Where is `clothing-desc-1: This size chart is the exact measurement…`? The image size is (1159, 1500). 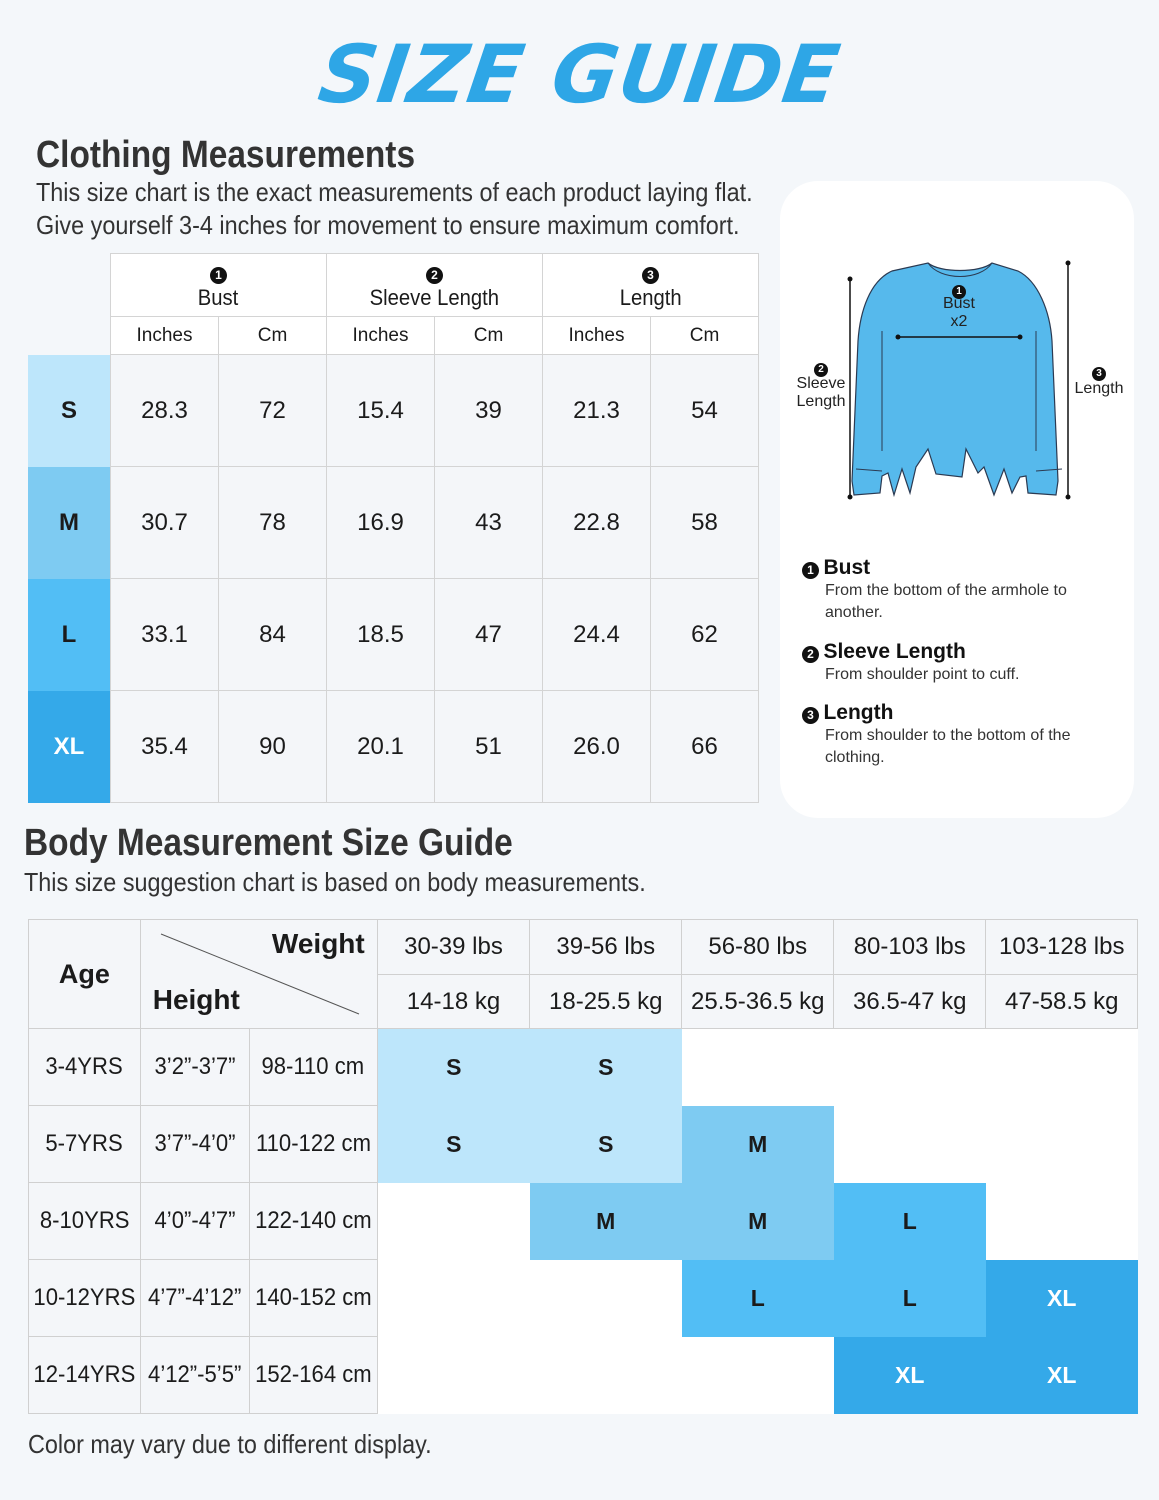 clothing-desc-1: This size chart is the exact measurement… is located at coordinates (394, 192).